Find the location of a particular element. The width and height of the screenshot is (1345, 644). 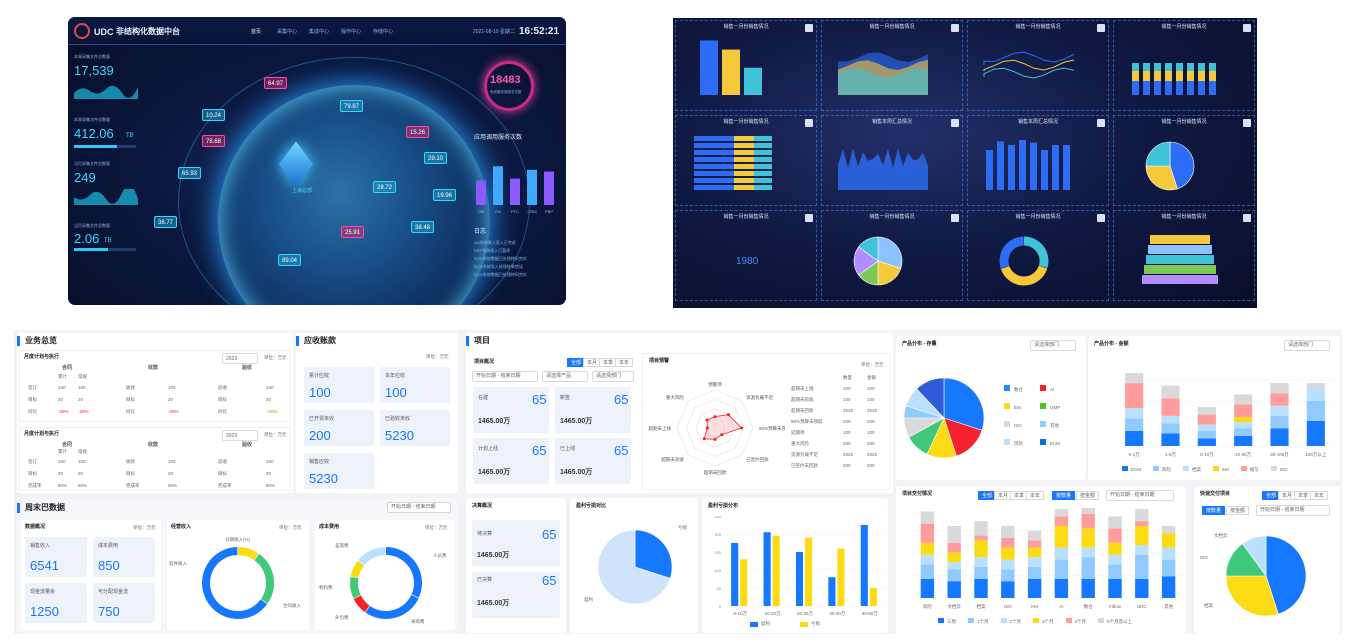

project-stat-card: 新签 65 1465.00万 is located at coordinates (593, 410).